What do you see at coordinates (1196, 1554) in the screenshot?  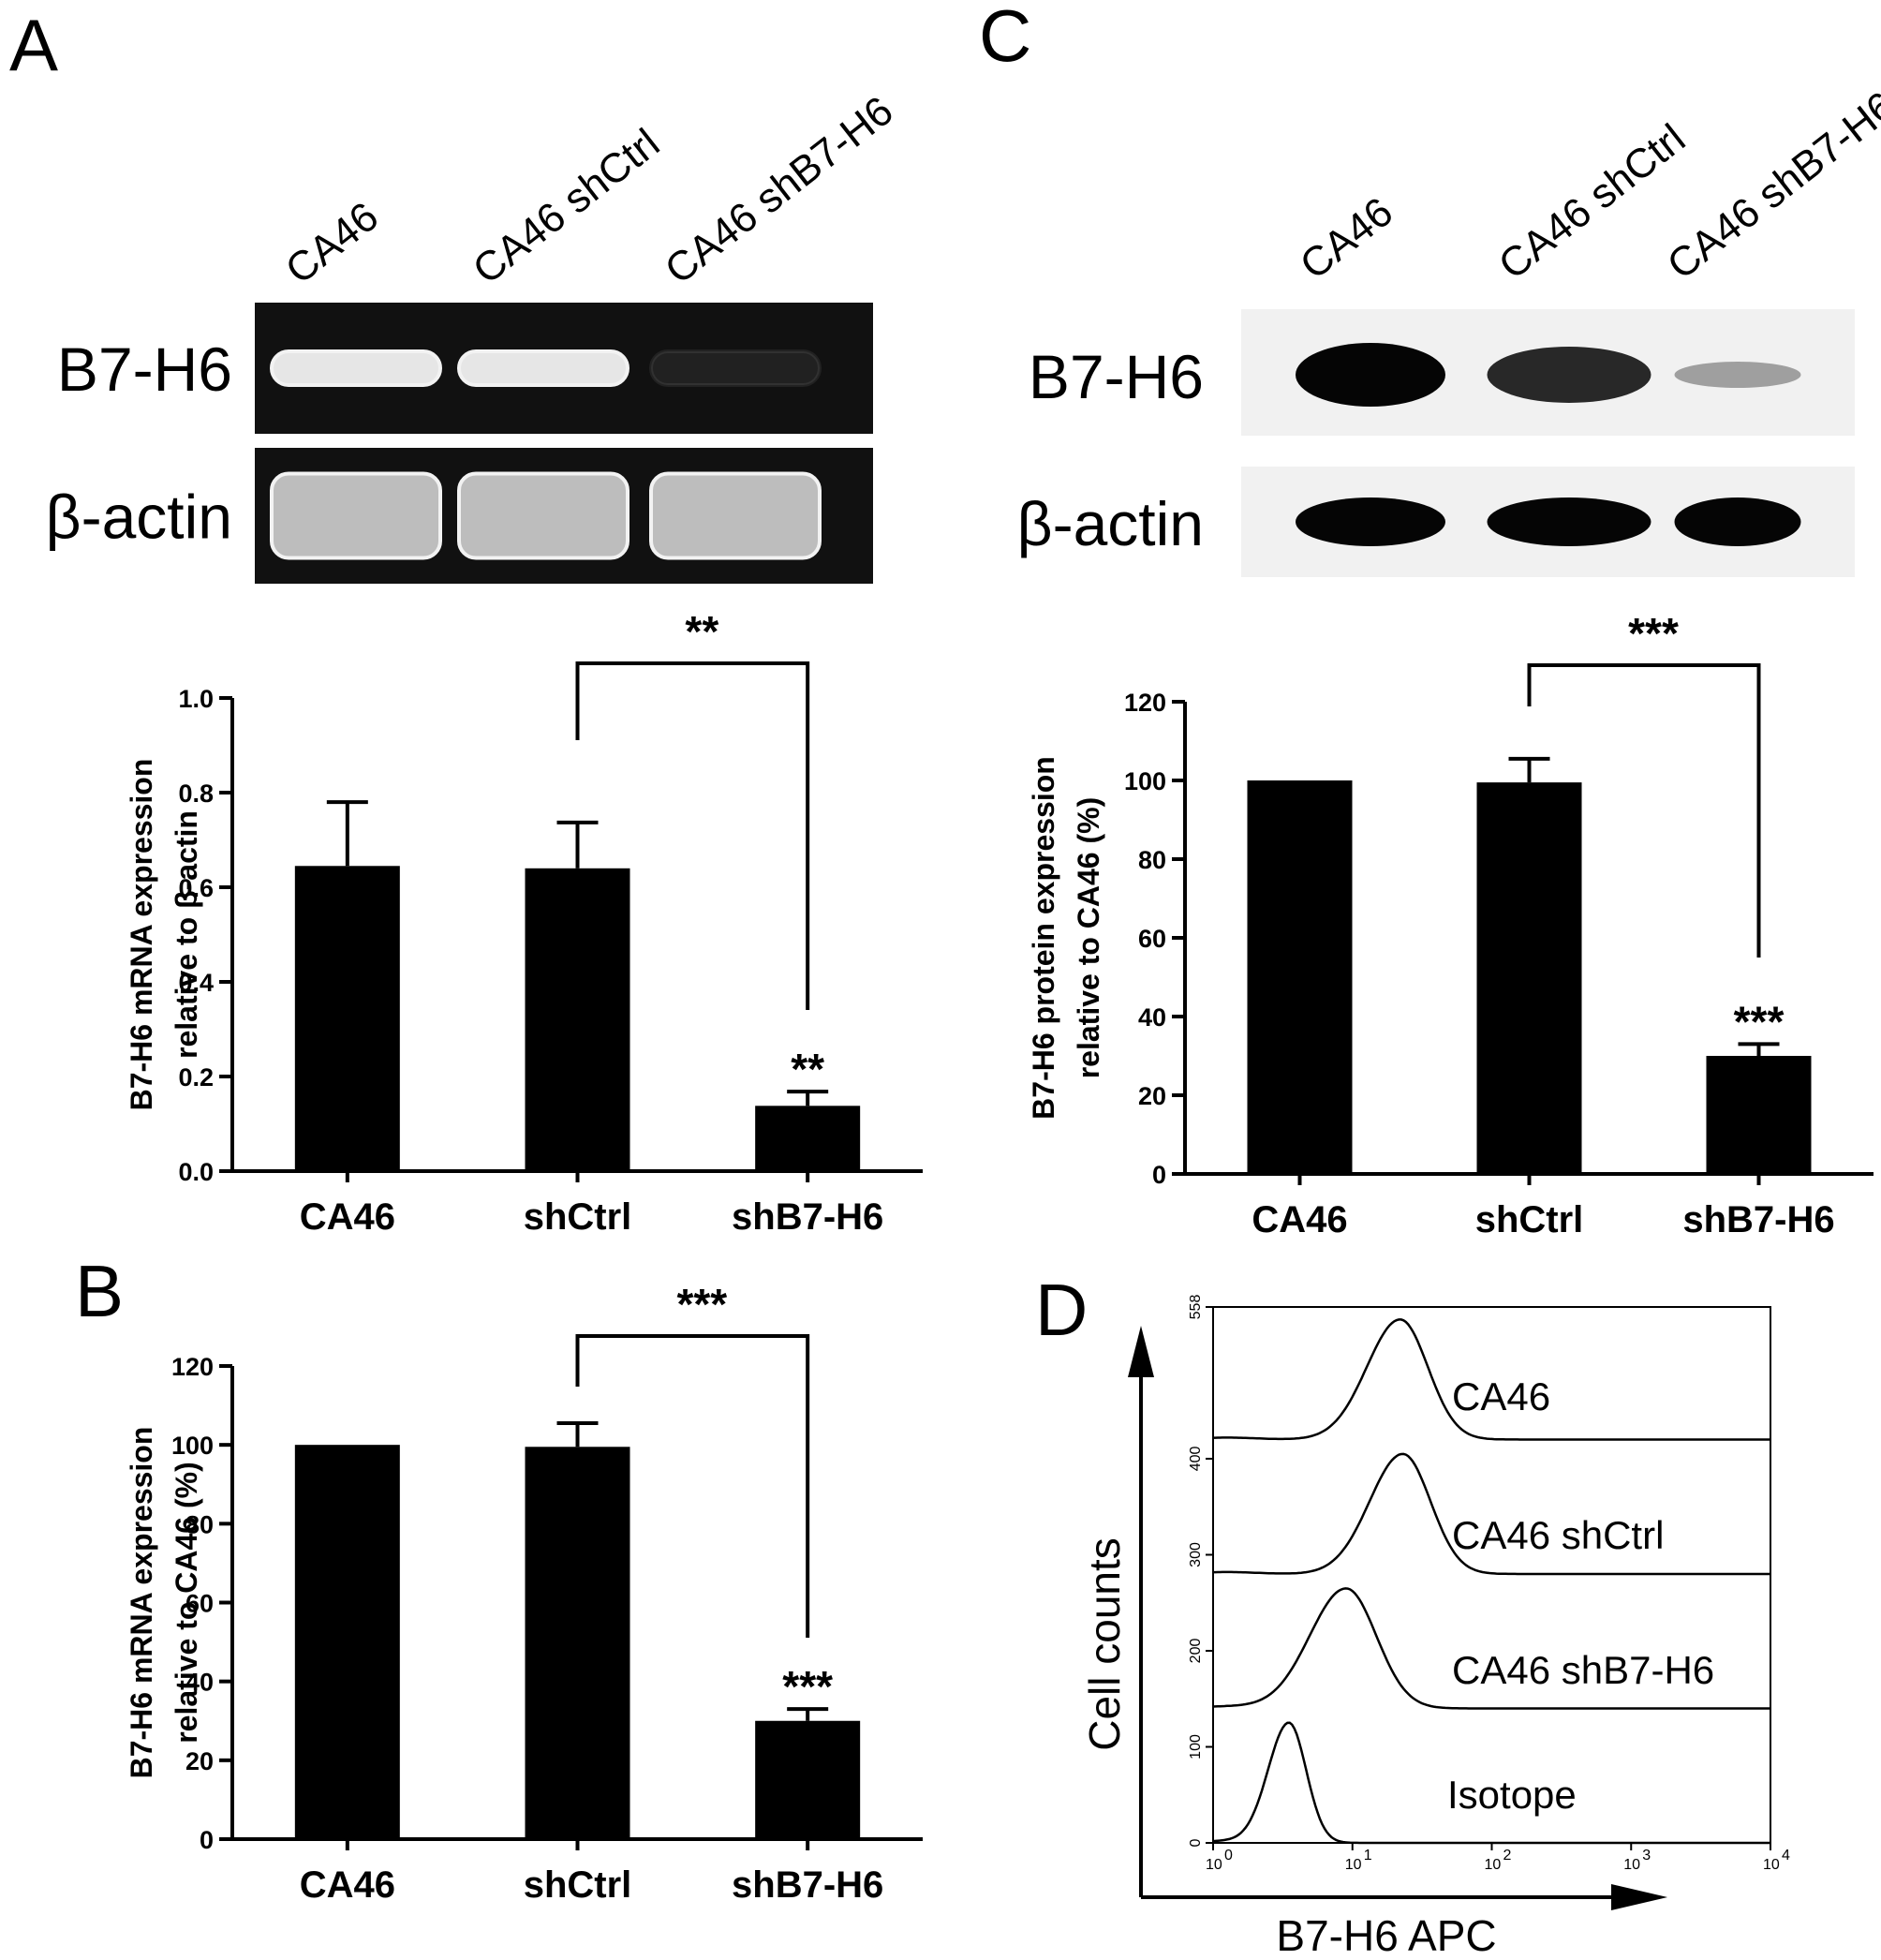 I see `y-tick-label: 300` at bounding box center [1196, 1554].